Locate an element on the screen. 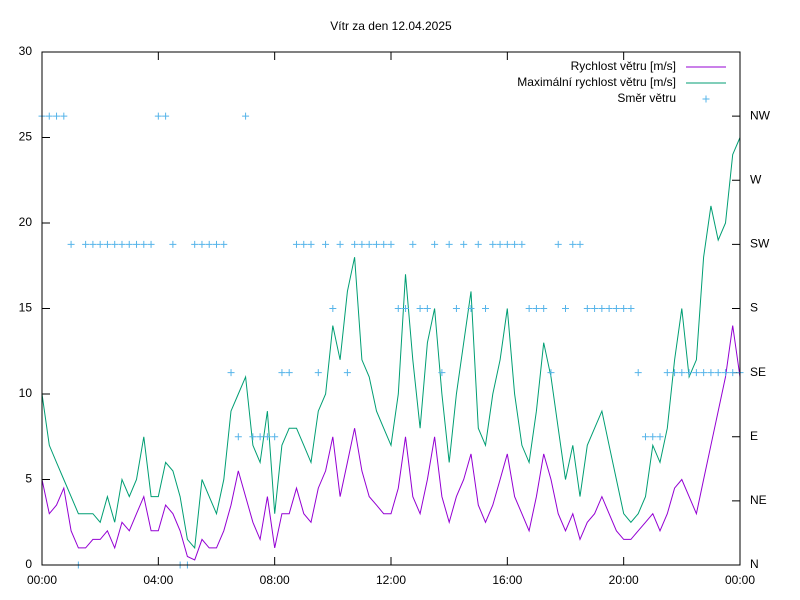  y-tick-label: 30 is located at coordinates (26, 51).